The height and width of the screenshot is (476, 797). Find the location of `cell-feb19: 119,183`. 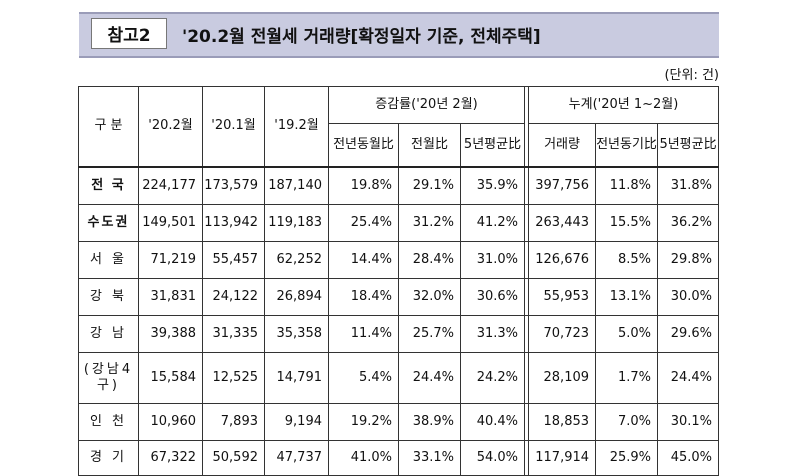

cell-feb19: 119,183 is located at coordinates (296, 223).